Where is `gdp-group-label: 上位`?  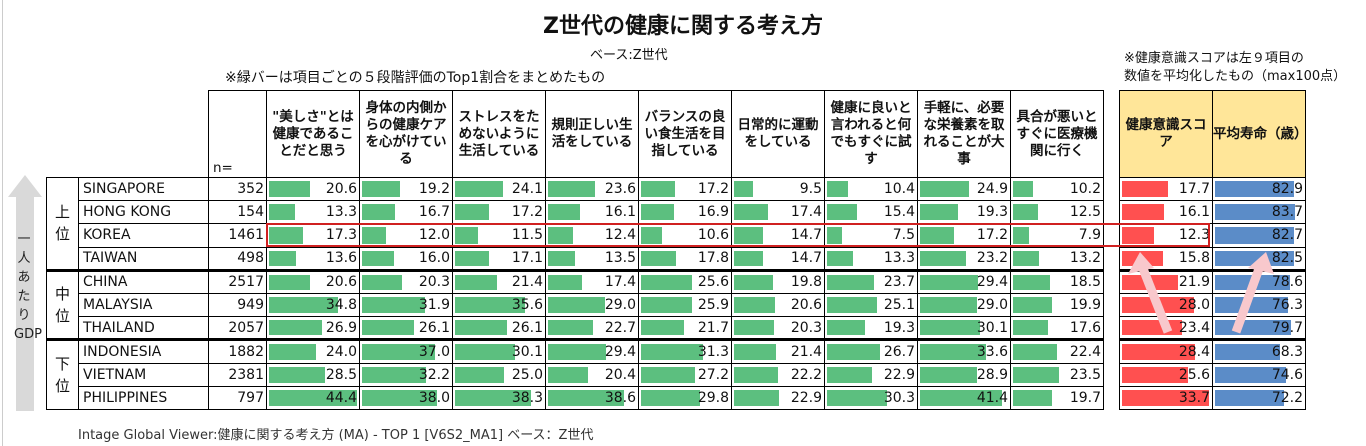 gdp-group-label: 上位 is located at coordinates (62, 224).